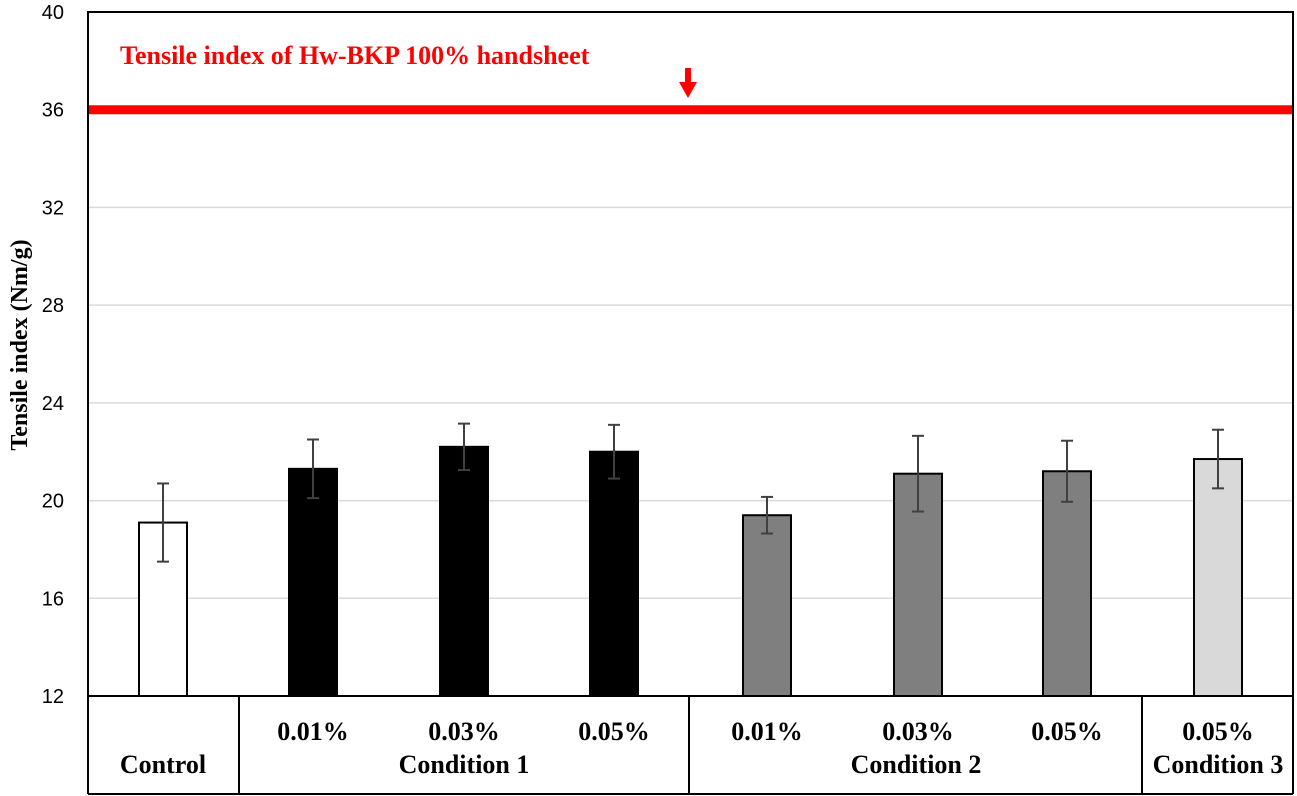 The height and width of the screenshot is (796, 1297). Describe the element at coordinates (355, 55) in the screenshot. I see `reference-line-label: Tensile index of Hw-BKP 100% handsheet` at that location.